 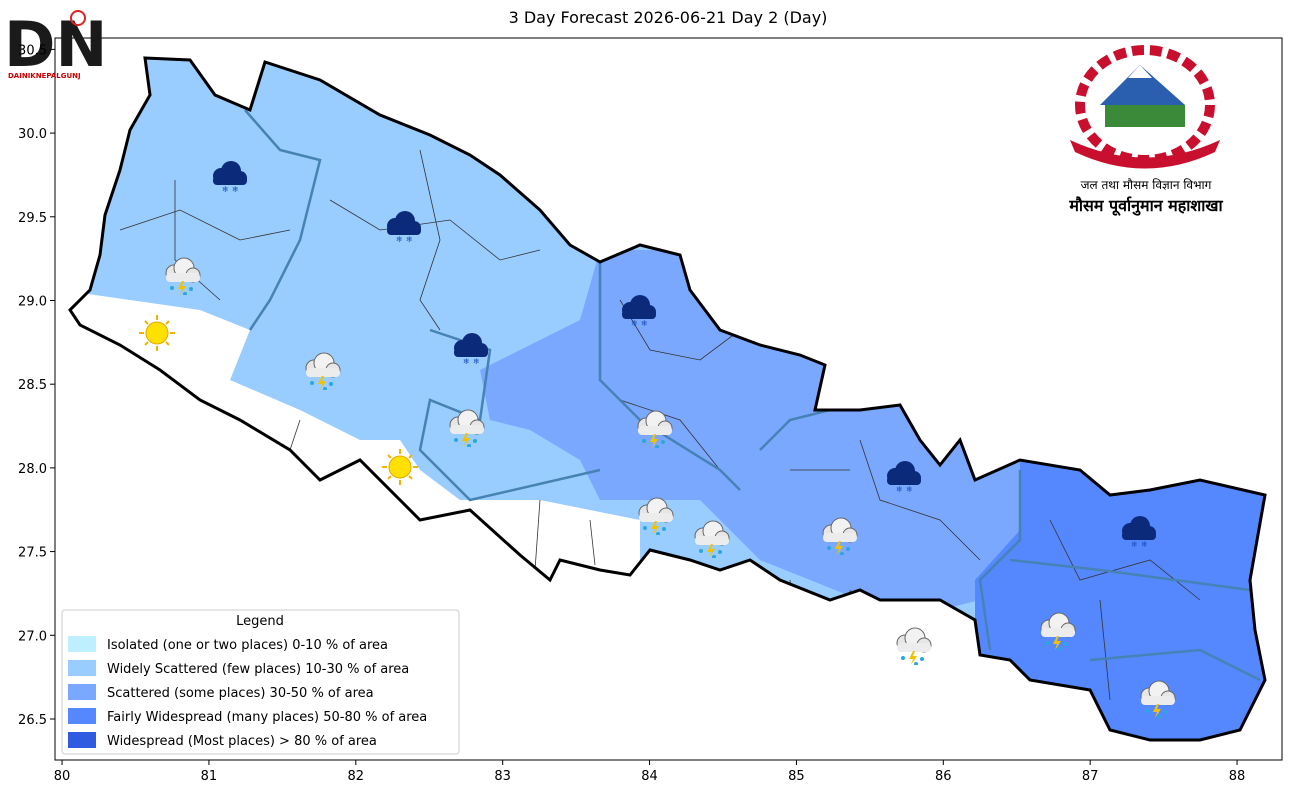 I want to click on x-tick-label: 88, so click(x=1237, y=776).